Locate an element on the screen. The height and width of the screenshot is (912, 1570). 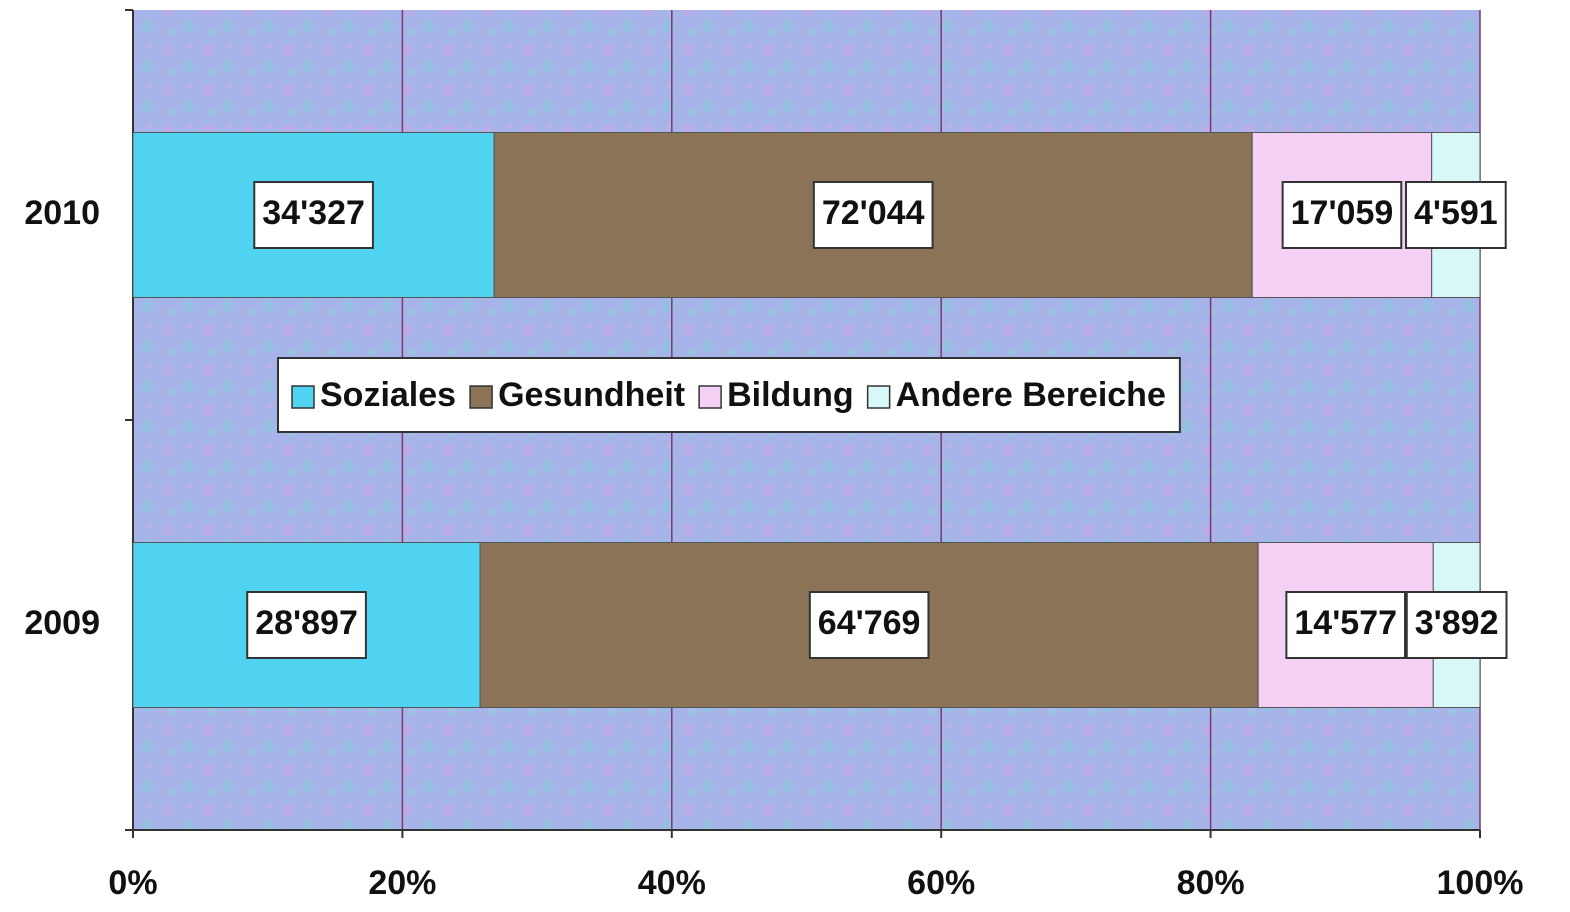
y-tick-label: 2010 is located at coordinates (62, 213).